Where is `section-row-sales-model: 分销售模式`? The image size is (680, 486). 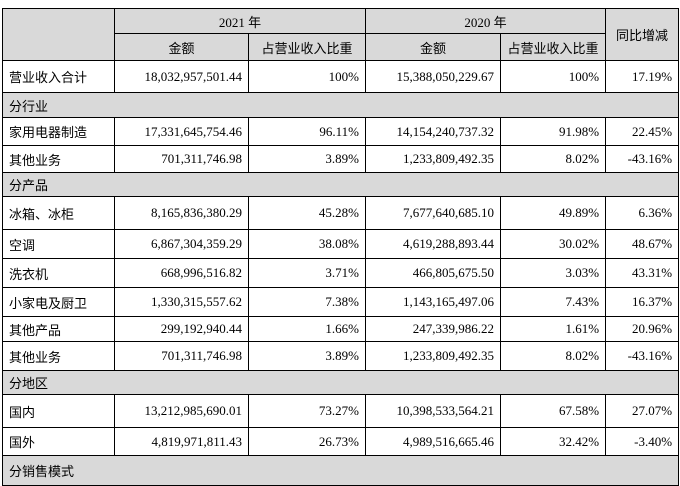 section-row-sales-model: 分销售模式 is located at coordinates (340, 470).